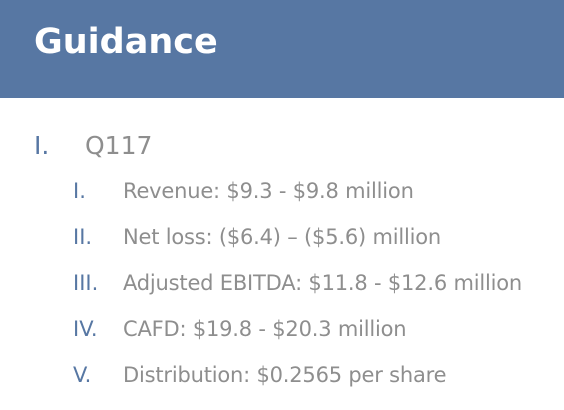 The width and height of the screenshot is (564, 410). What do you see at coordinates (79, 191) in the screenshot?
I see `list-item-number: I.` at bounding box center [79, 191].